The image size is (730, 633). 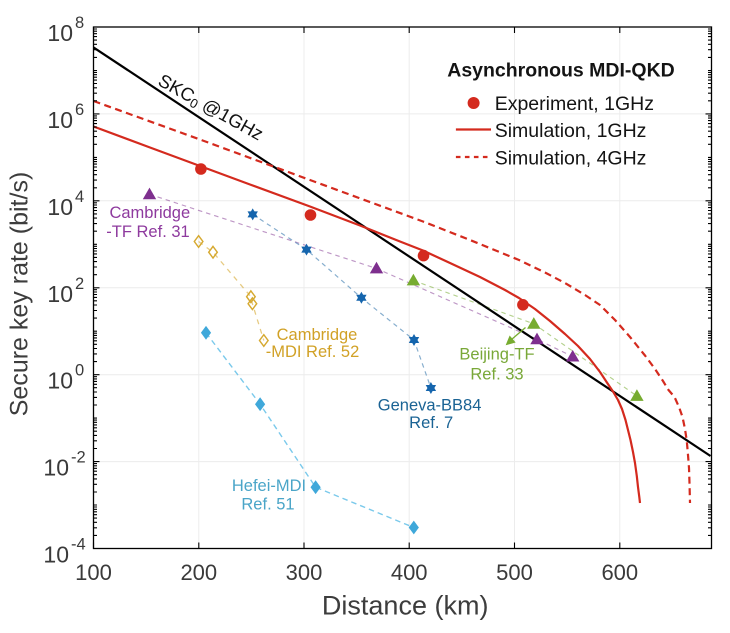 I want to click on svg-text: Secure key rate (bit/s), so click(x=20, y=294).